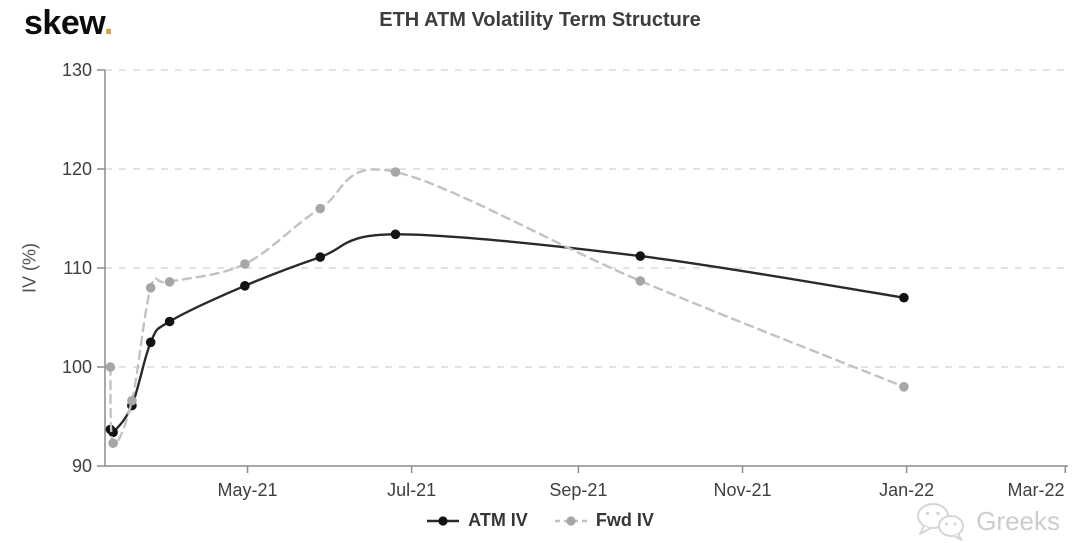  What do you see at coordinates (578, 490) in the screenshot?
I see `x-tick-label: Sep-21` at bounding box center [578, 490].